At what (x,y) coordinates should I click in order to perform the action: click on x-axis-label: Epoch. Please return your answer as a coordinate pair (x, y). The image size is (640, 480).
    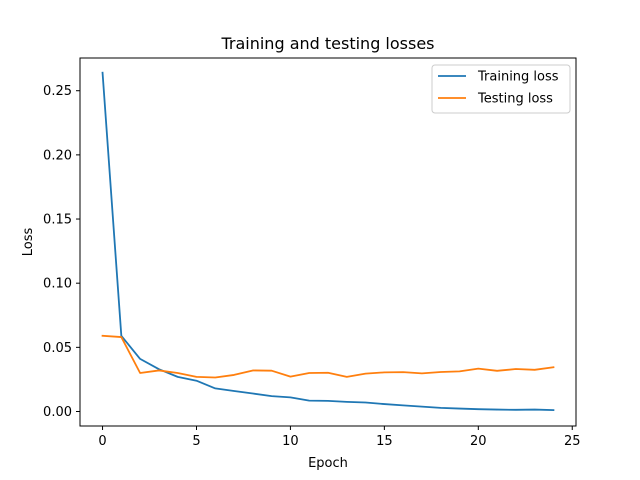
    Looking at the image, I should click on (328, 463).